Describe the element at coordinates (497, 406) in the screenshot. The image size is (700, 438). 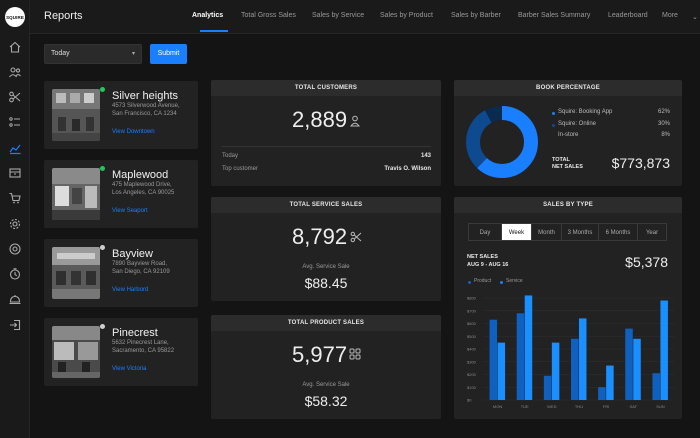
I see `x-tick-label: MON` at that location.